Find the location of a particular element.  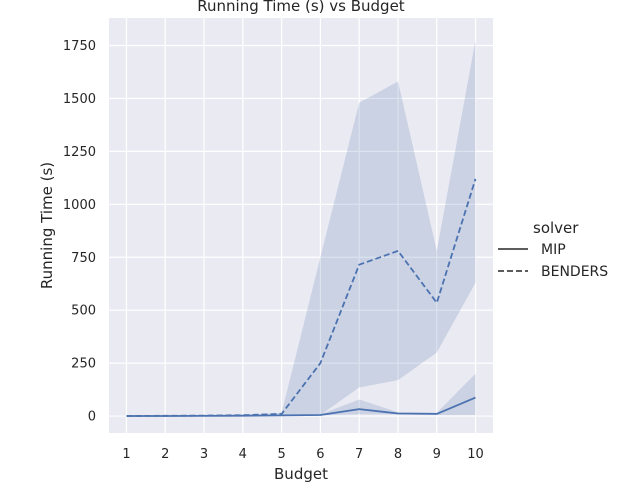

y-tick-label: 500 is located at coordinates (83, 311).